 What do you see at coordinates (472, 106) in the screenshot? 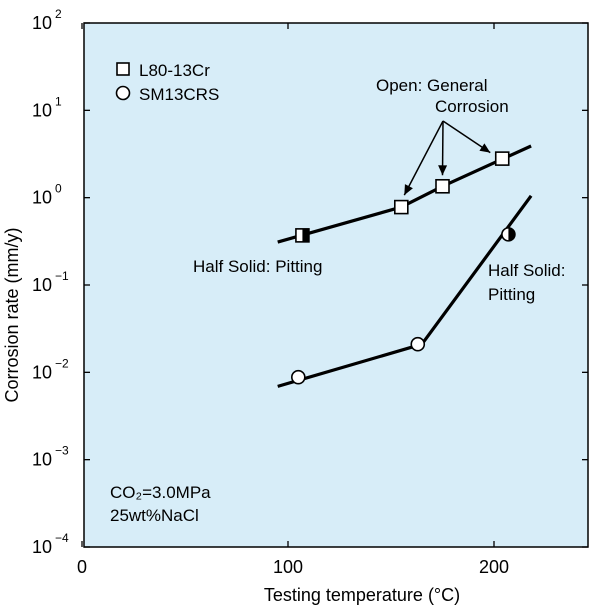
I see `annotation-open-general-line2: Corrosion` at bounding box center [472, 106].